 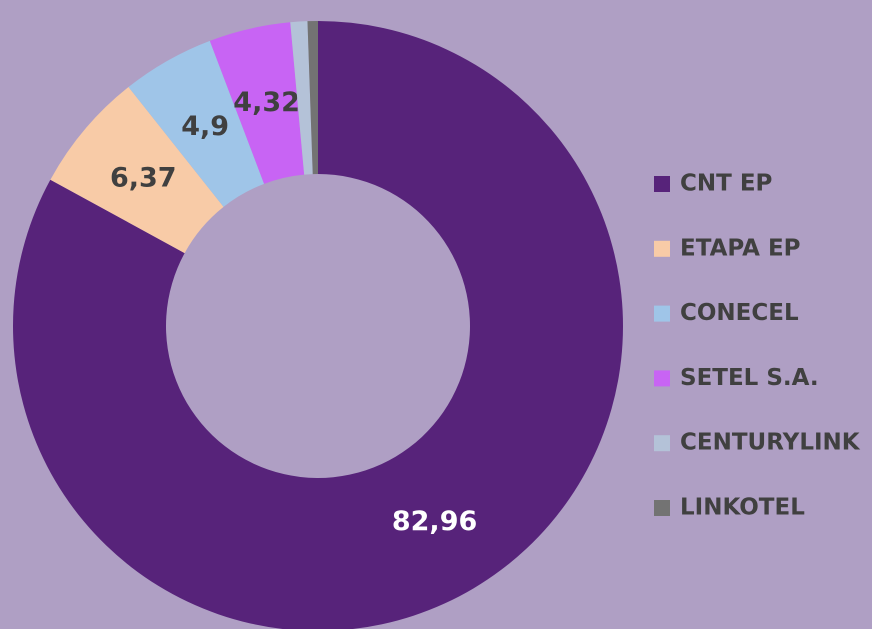 I want to click on legend-label: ETAPA EP, so click(x=740, y=248).